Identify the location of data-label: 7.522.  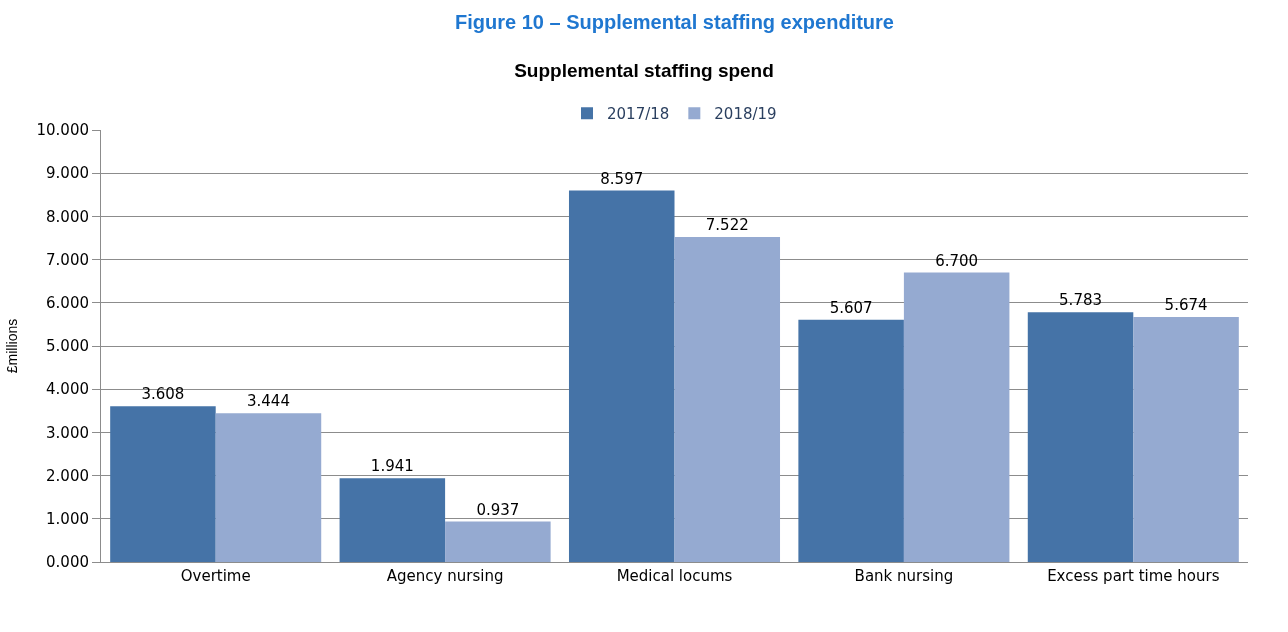
(727, 225).